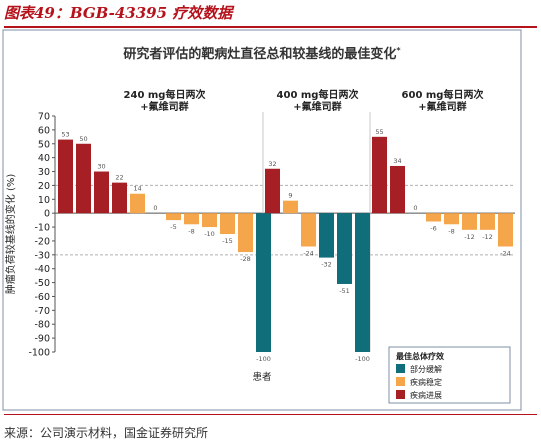 The image size is (541, 446). What do you see at coordinates (379, 132) in the screenshot?
I see `data-label: 55` at bounding box center [379, 132].